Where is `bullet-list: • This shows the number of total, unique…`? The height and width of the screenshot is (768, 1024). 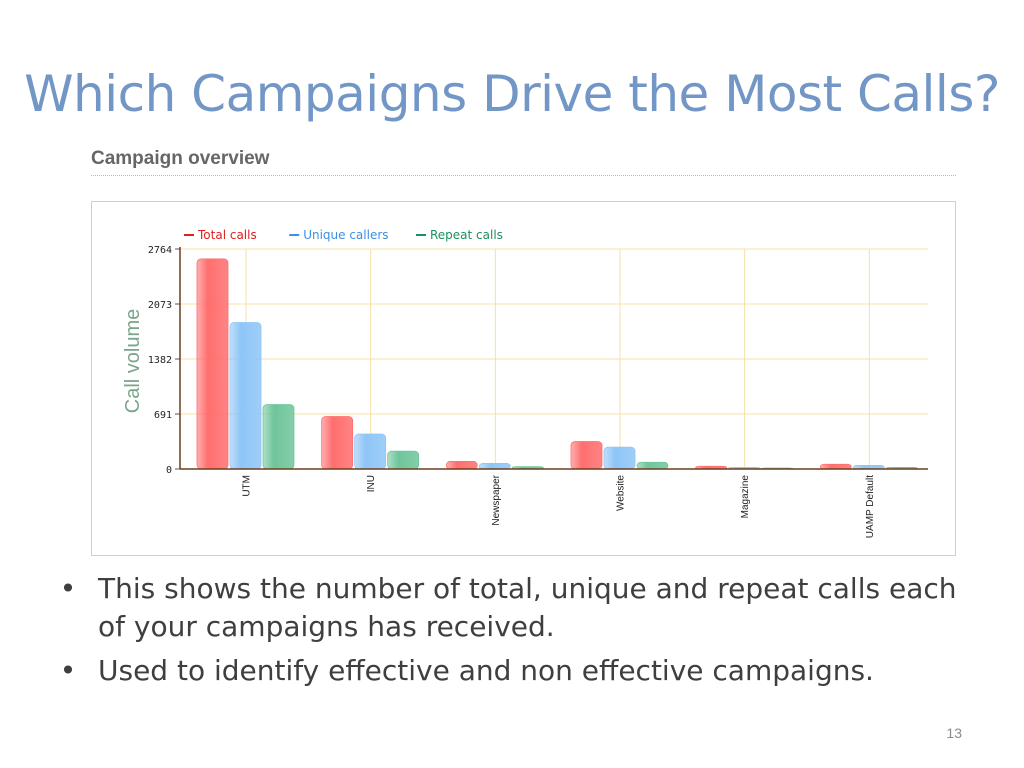
bullet-list: • This shows the number of total, unique… is located at coordinates (523, 633).